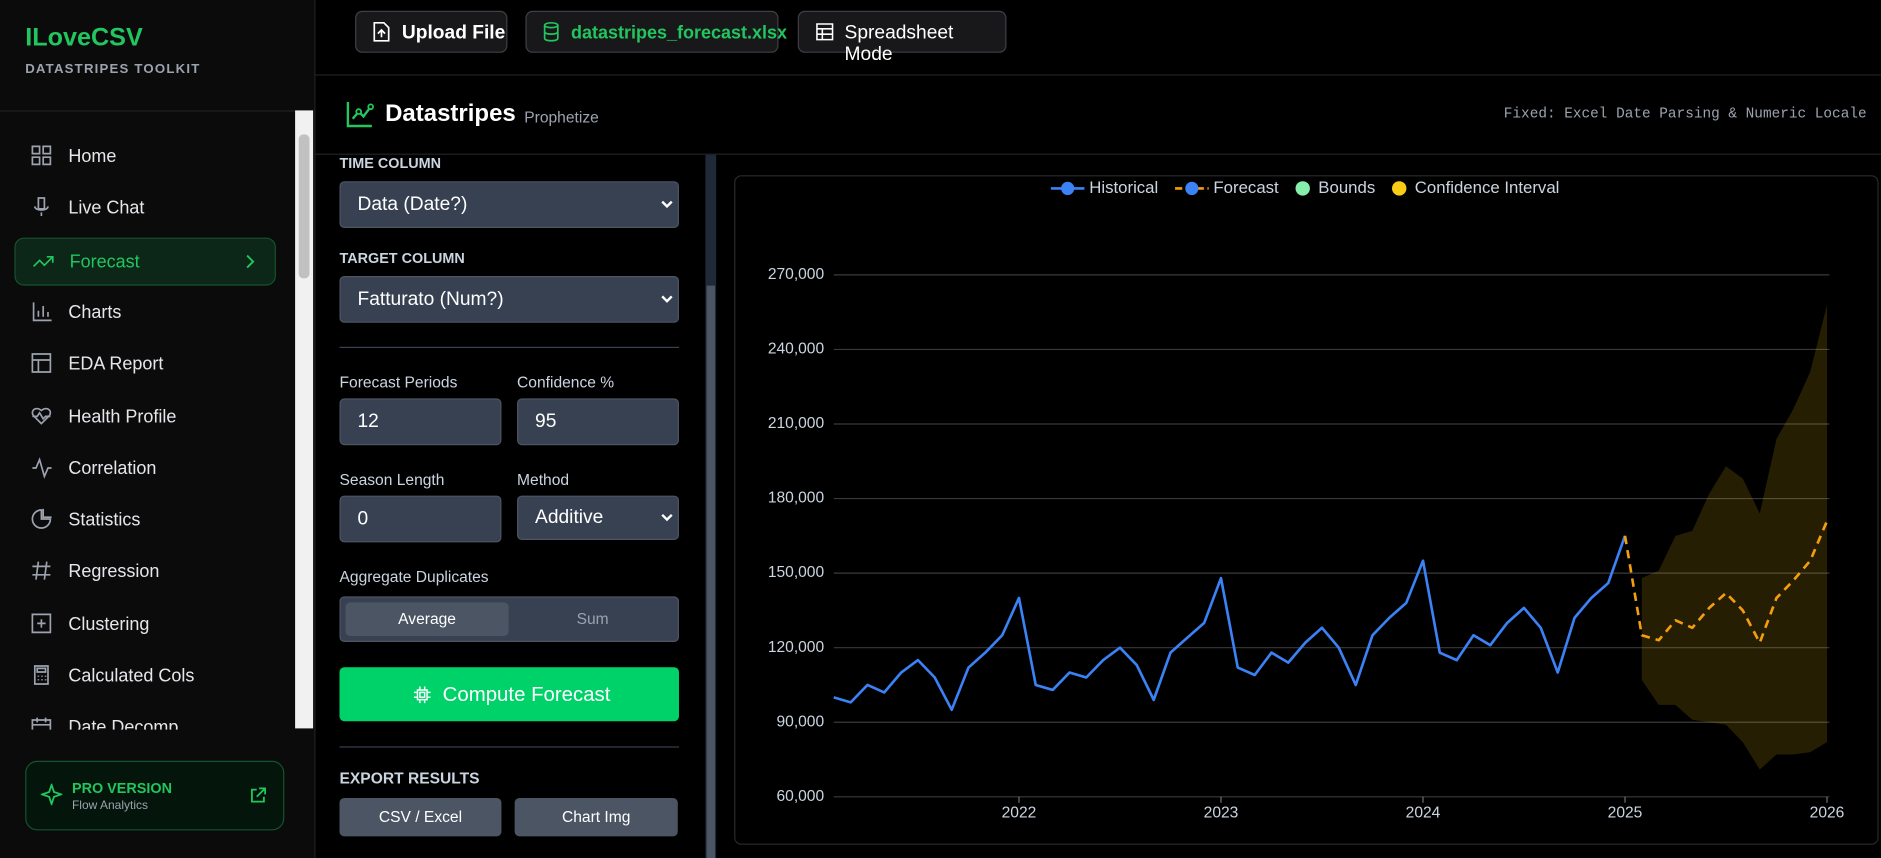 The image size is (1881, 858). What do you see at coordinates (363, 519) in the screenshot?
I see `season-value: 0` at bounding box center [363, 519].